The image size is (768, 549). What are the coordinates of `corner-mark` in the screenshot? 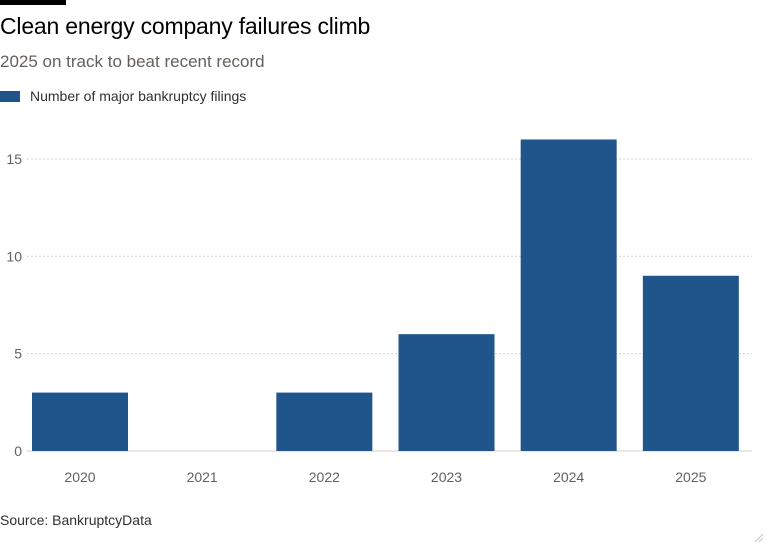 It's located at (759, 538).